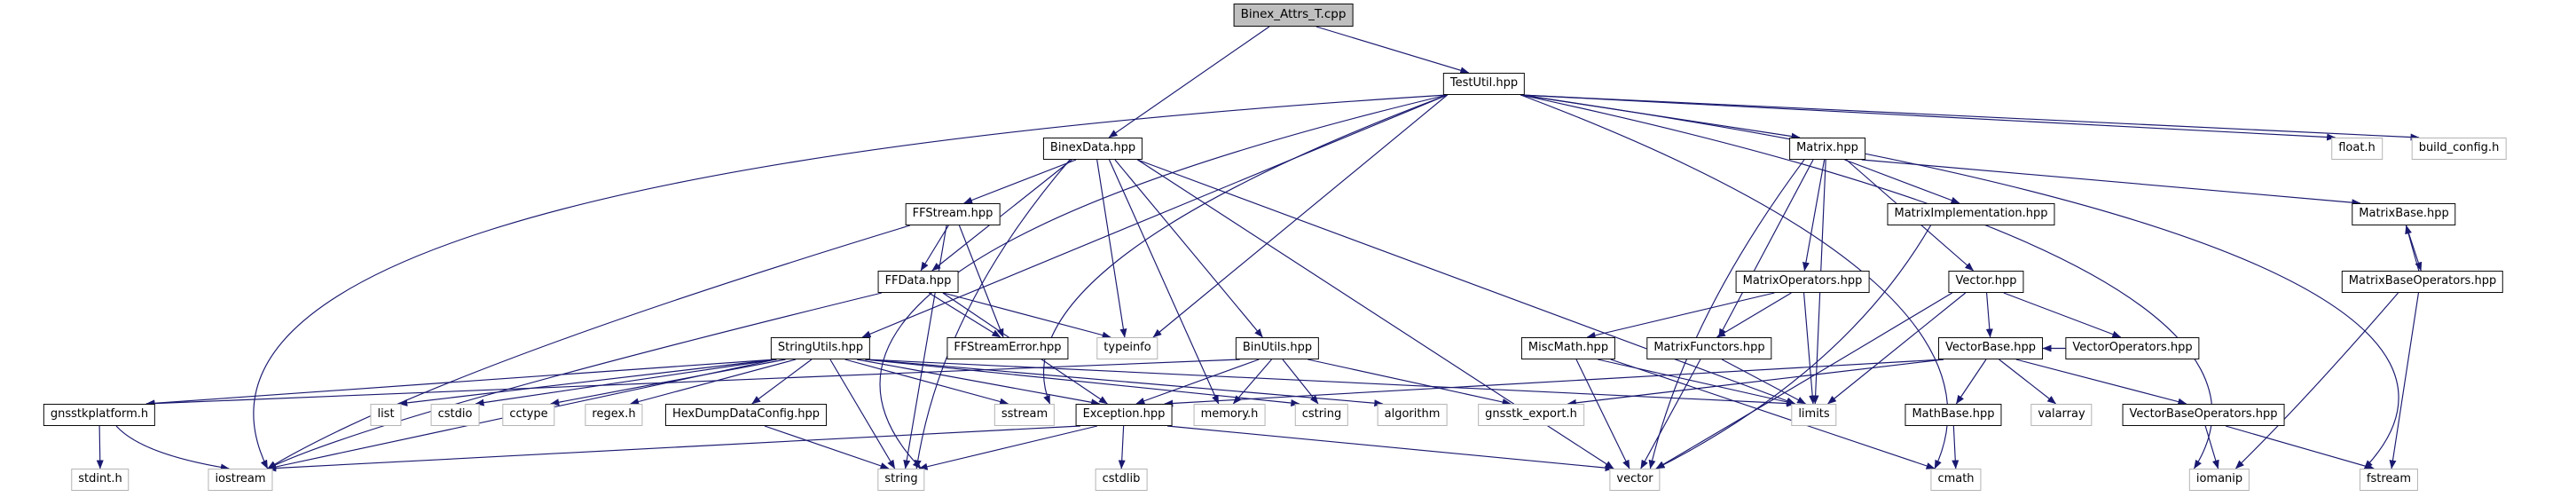 This screenshot has height=497, width=2576. I want to click on node-float_h: float.h, so click(2357, 149).